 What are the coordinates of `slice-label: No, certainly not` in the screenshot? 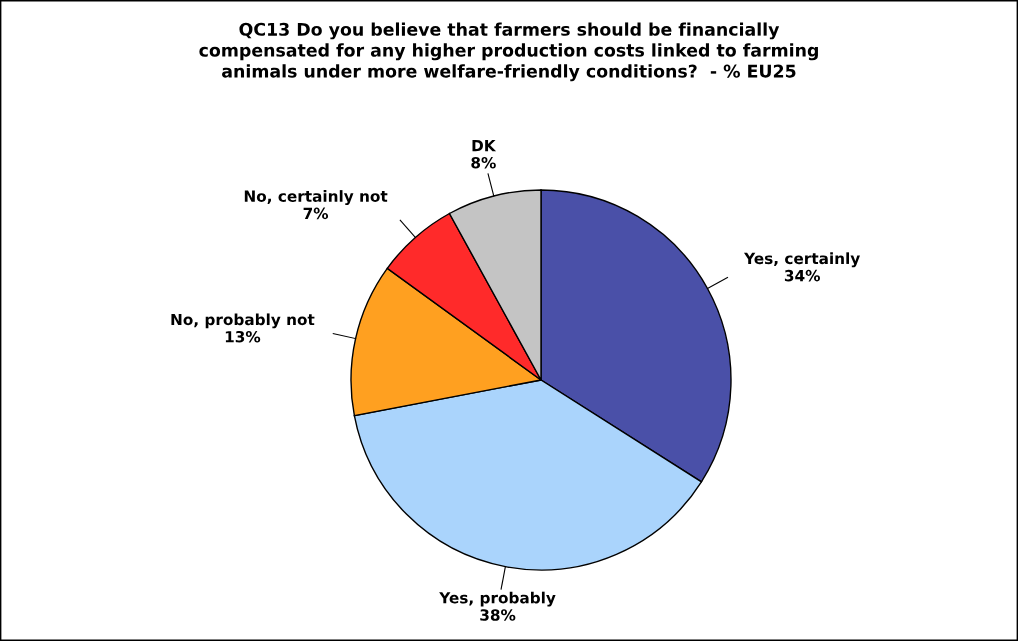 It's located at (316, 198).